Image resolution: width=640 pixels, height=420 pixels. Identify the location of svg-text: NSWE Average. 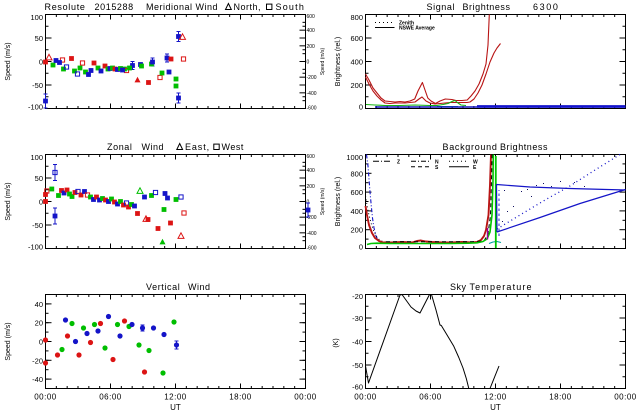
(417, 29).